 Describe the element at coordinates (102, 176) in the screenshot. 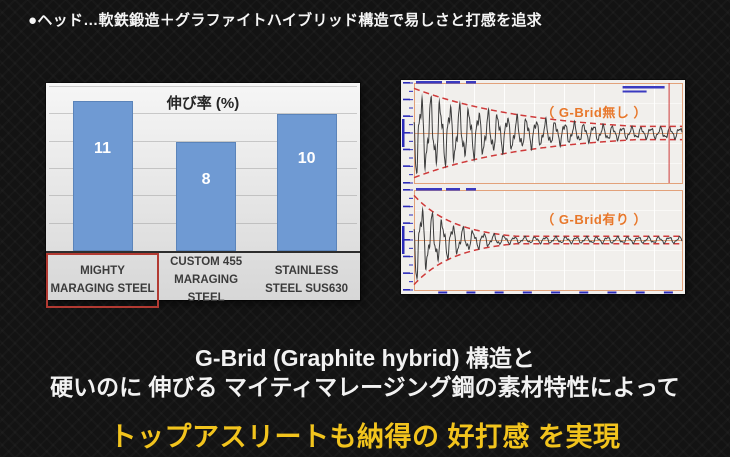

I see `bar: 11` at that location.